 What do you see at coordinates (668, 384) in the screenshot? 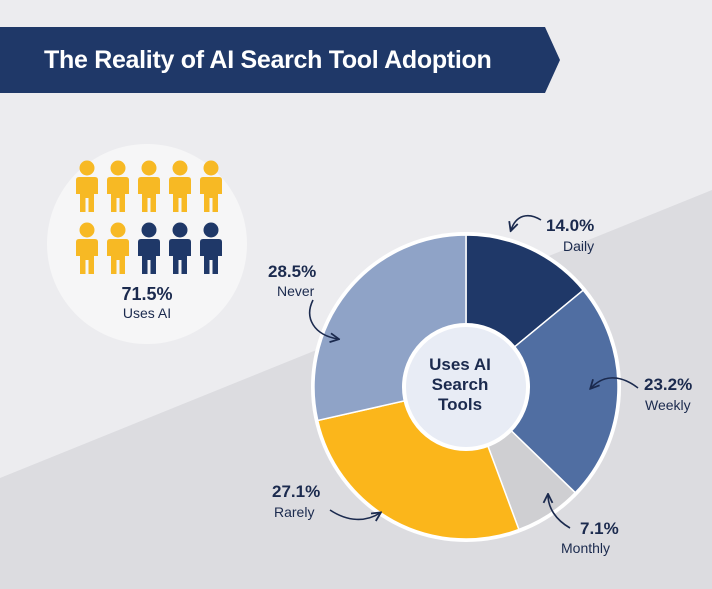
I see `label-weekly-percent: 23.2%` at bounding box center [668, 384].